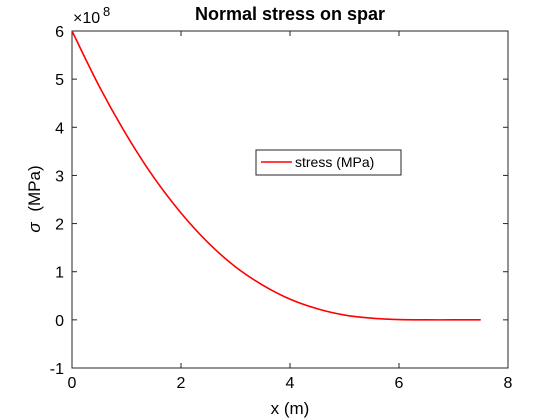  What do you see at coordinates (59, 80) in the screenshot?
I see `y-tick-label: 5` at bounding box center [59, 80].